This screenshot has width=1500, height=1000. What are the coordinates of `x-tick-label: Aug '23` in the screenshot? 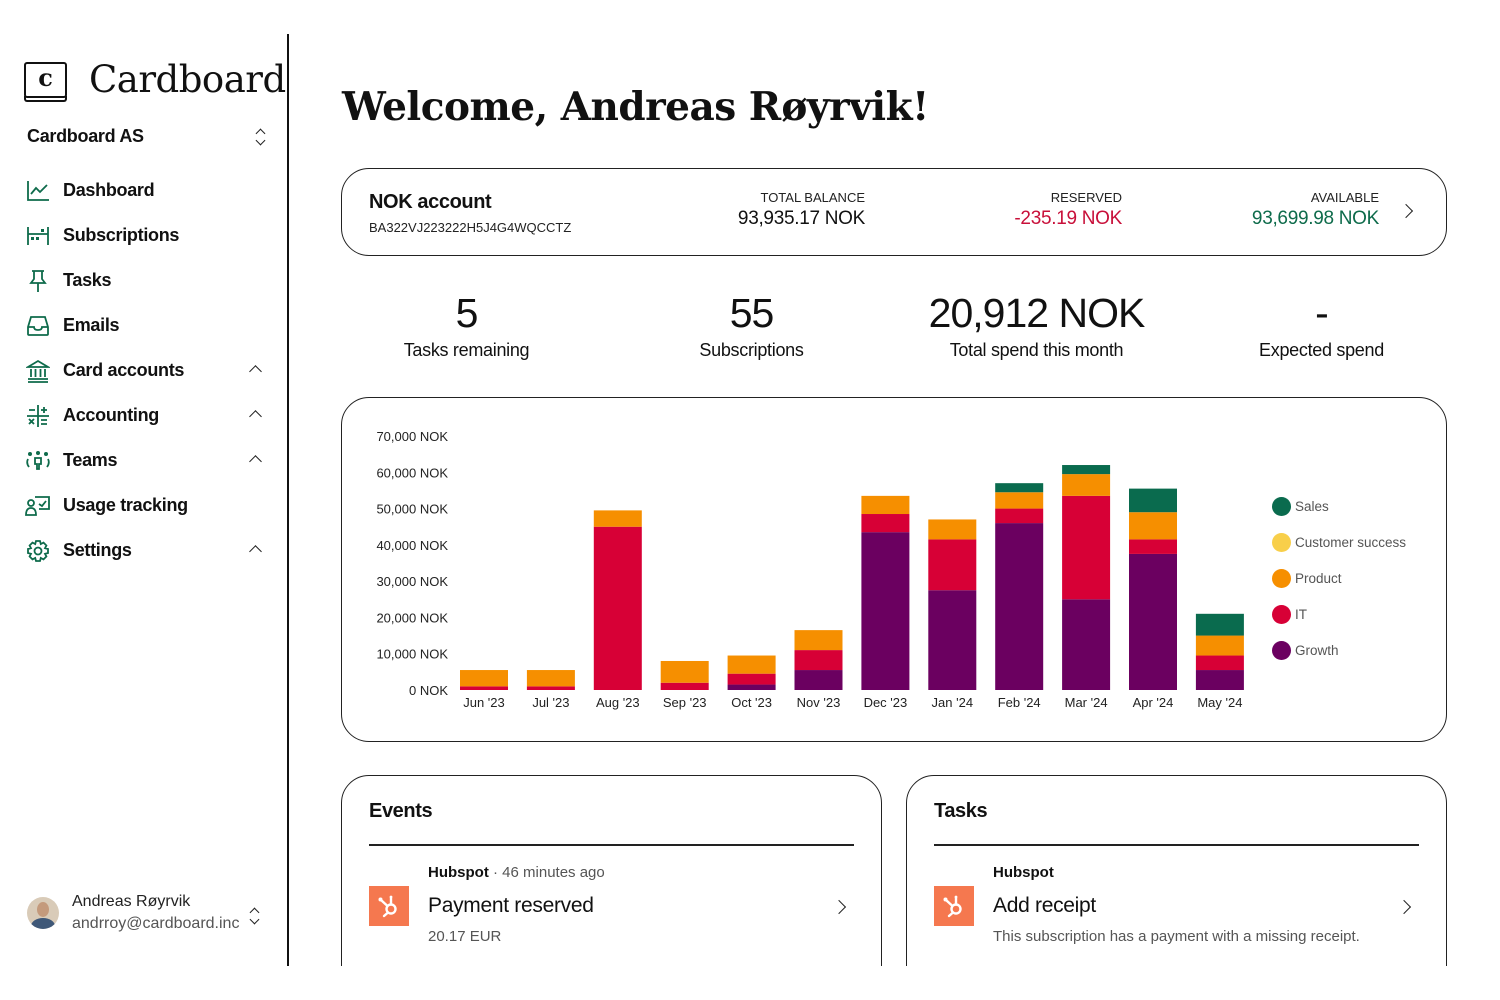 It's located at (618, 702).